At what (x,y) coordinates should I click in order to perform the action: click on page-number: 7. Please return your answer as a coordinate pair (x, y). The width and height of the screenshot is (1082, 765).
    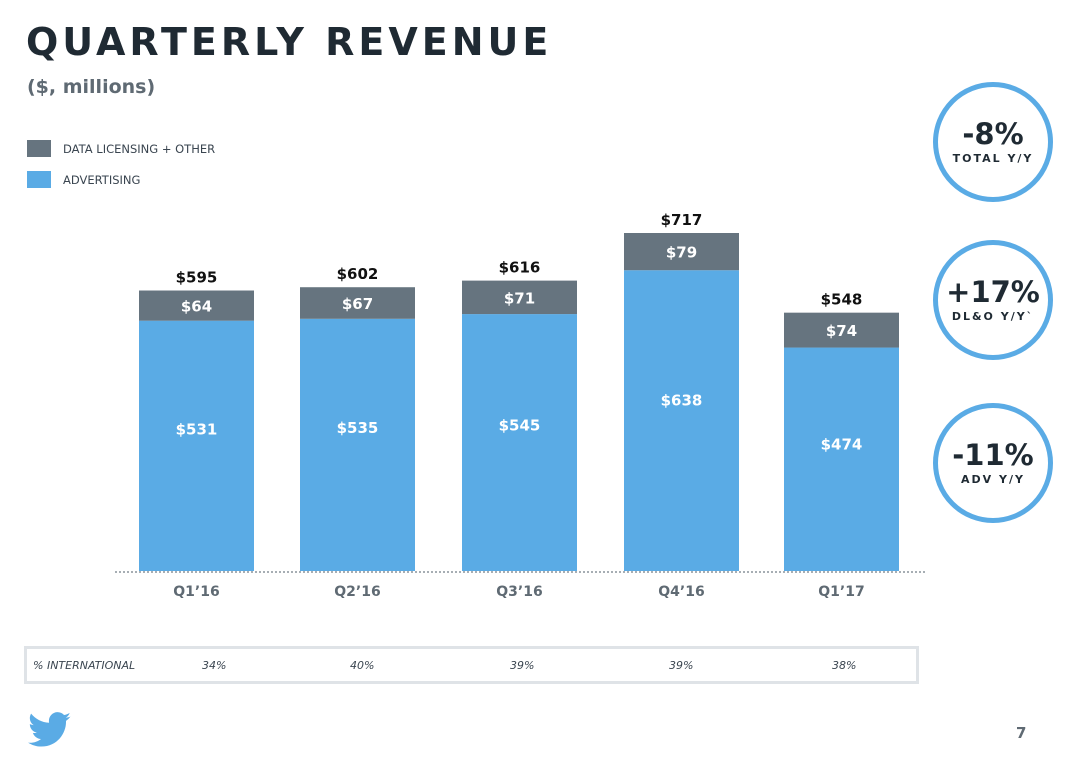
    Looking at the image, I should click on (1021, 733).